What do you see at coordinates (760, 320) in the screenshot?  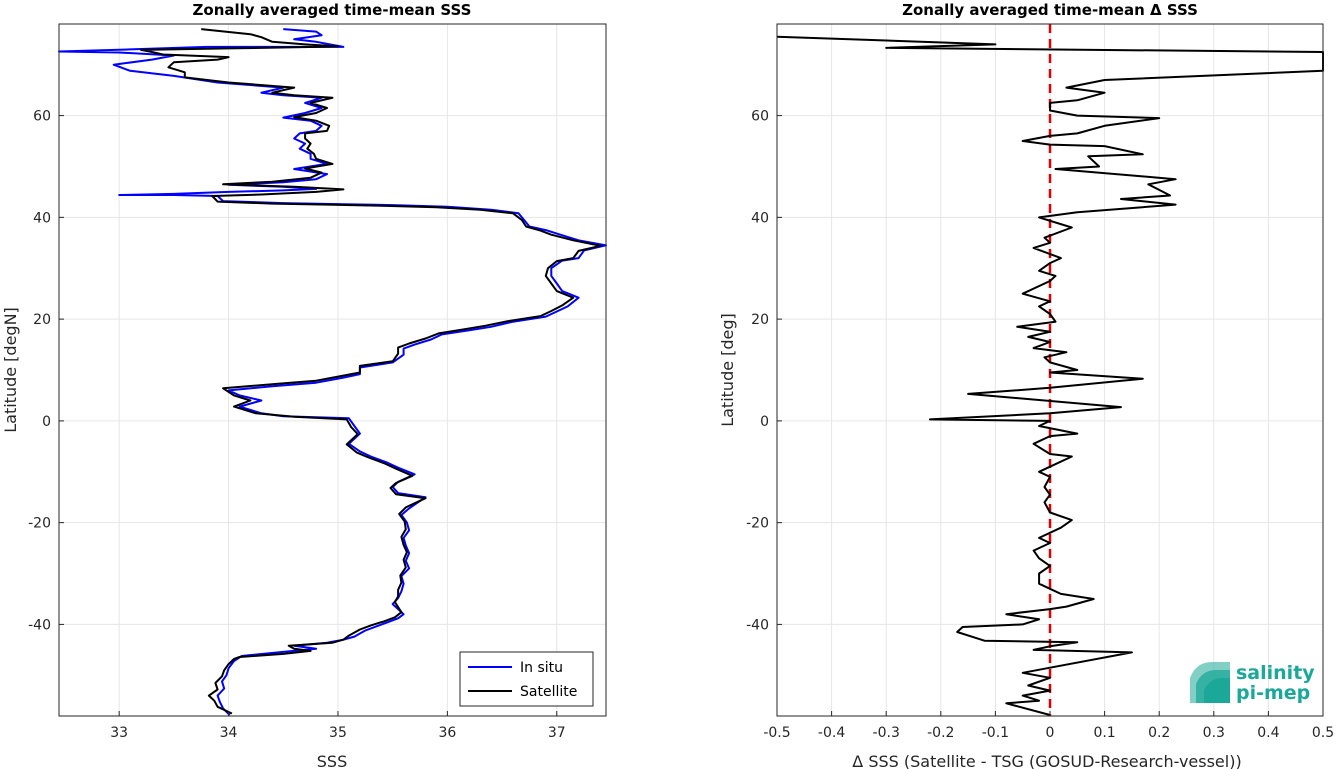 I see `right-y-tick-label: 20` at bounding box center [760, 320].